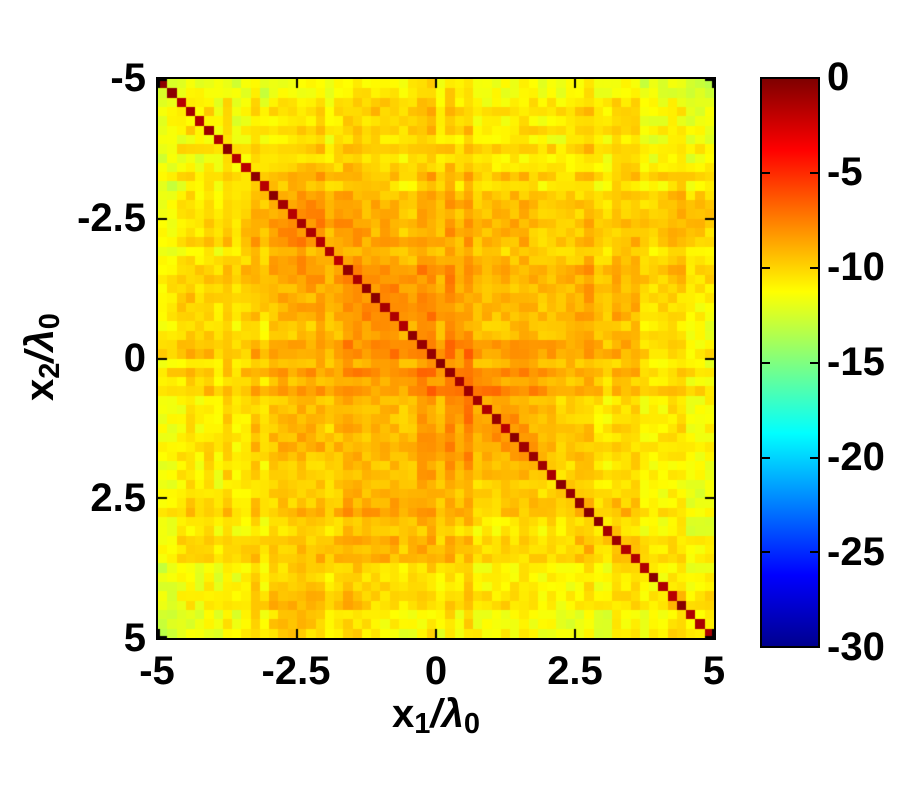  Describe the element at coordinates (40, 389) in the screenshot. I see `y-axis-label-base: x` at that location.